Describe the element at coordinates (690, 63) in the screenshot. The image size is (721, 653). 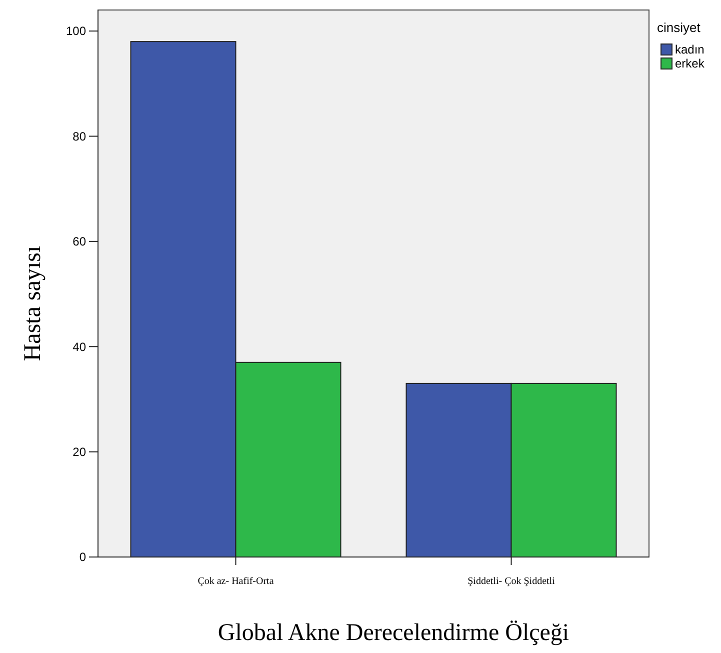
I see `legend-label: erkek` at that location.